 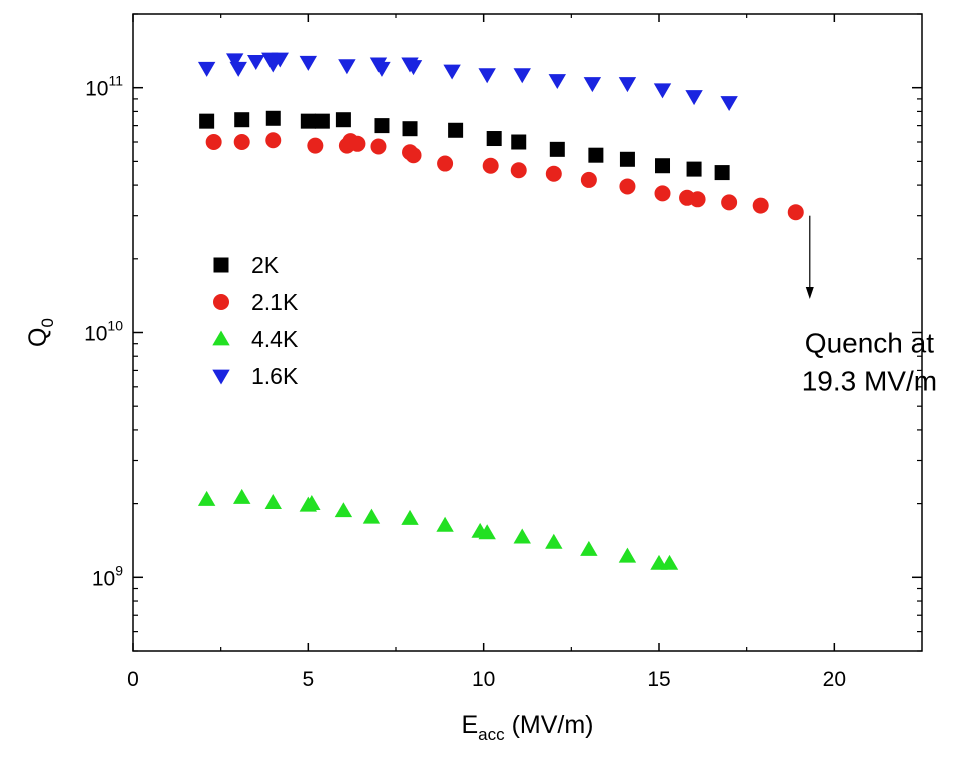 I want to click on x-tick-label: 10, so click(x=483, y=679).